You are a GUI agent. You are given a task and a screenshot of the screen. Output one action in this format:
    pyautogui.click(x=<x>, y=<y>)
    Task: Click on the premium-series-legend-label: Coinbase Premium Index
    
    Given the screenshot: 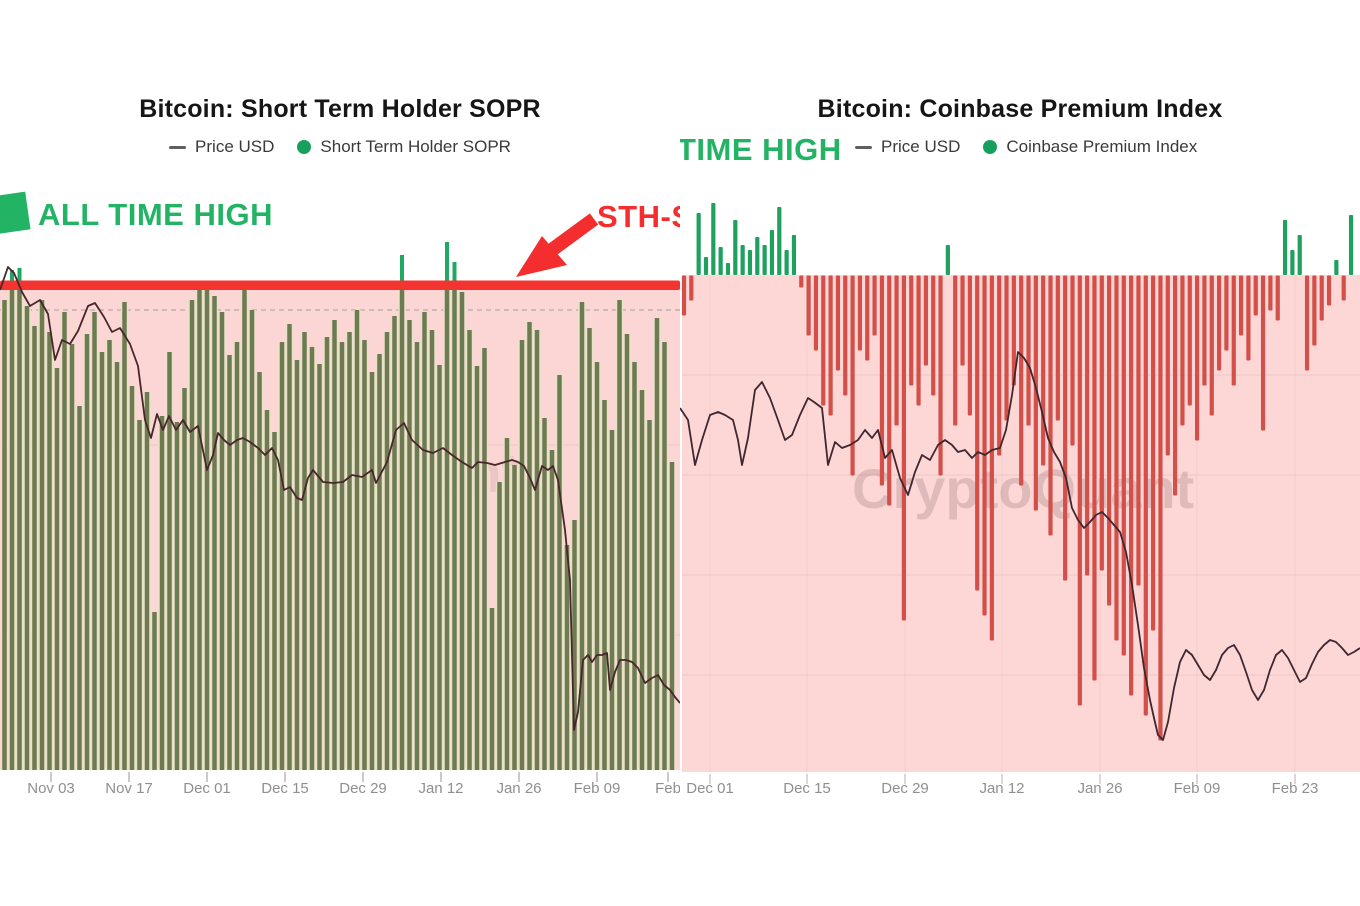 What is the action you would take?
    pyautogui.click(x=1102, y=146)
    